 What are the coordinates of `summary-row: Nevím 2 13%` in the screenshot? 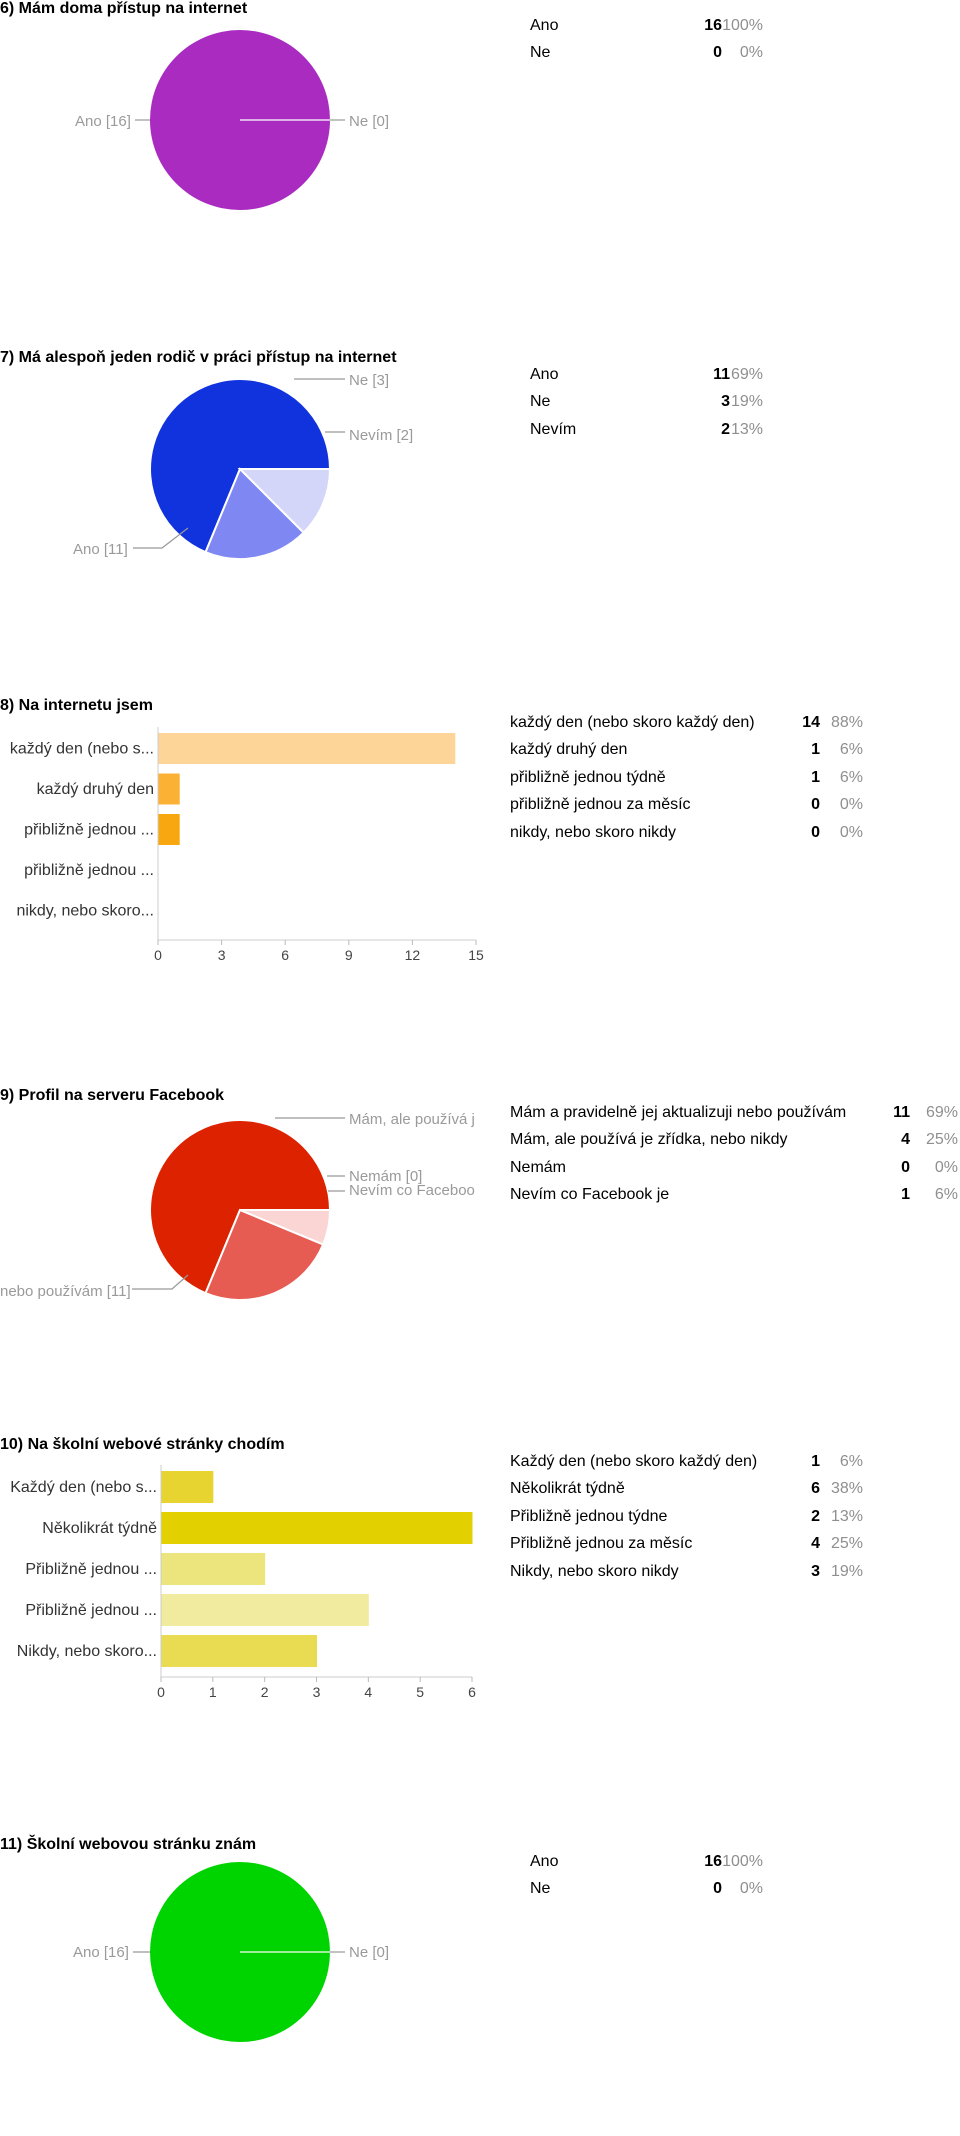 It's located at (646, 430).